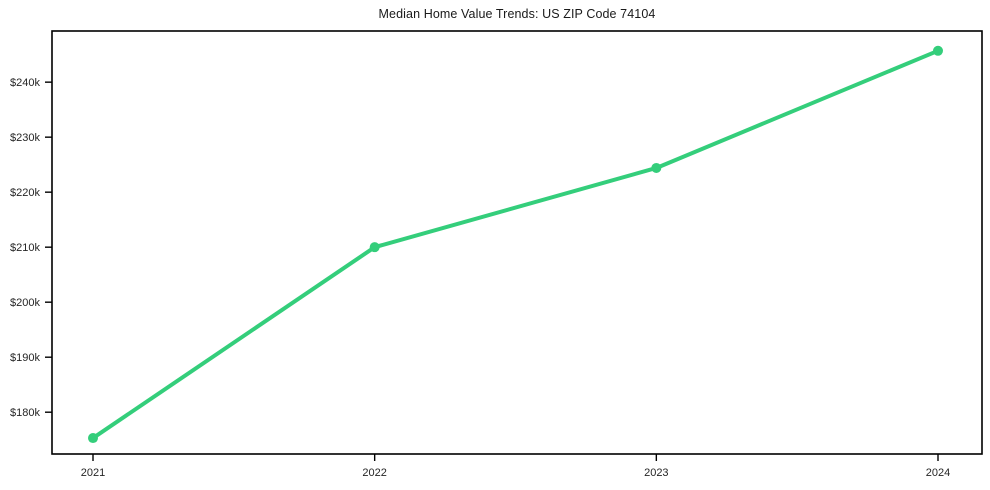 The image size is (990, 490). I want to click on x-tick-label: 2023, so click(656, 473).